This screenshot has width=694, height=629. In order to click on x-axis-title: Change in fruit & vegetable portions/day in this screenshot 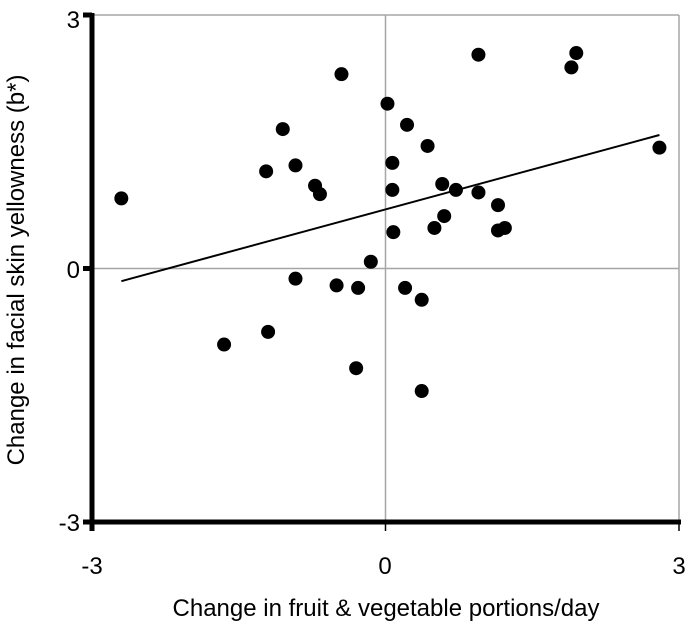, I will do `click(386, 608)`.